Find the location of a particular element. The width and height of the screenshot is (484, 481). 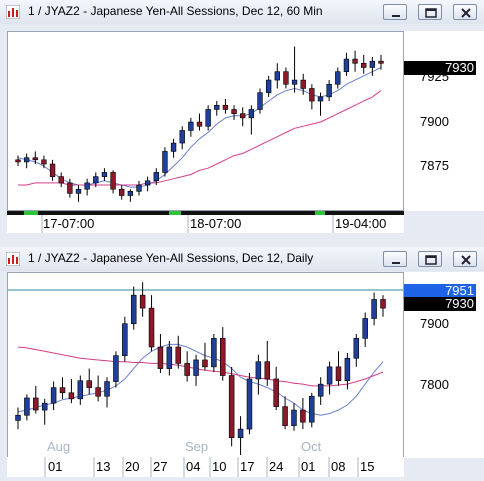

month-axis: Aug Sep Oct is located at coordinates (205, 447).